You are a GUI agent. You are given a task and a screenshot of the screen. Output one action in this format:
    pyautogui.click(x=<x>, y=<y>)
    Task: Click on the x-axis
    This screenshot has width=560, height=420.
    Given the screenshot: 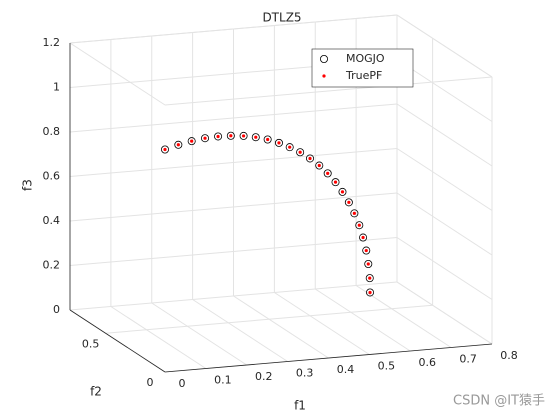 What is the action you would take?
    pyautogui.click(x=328, y=358)
    